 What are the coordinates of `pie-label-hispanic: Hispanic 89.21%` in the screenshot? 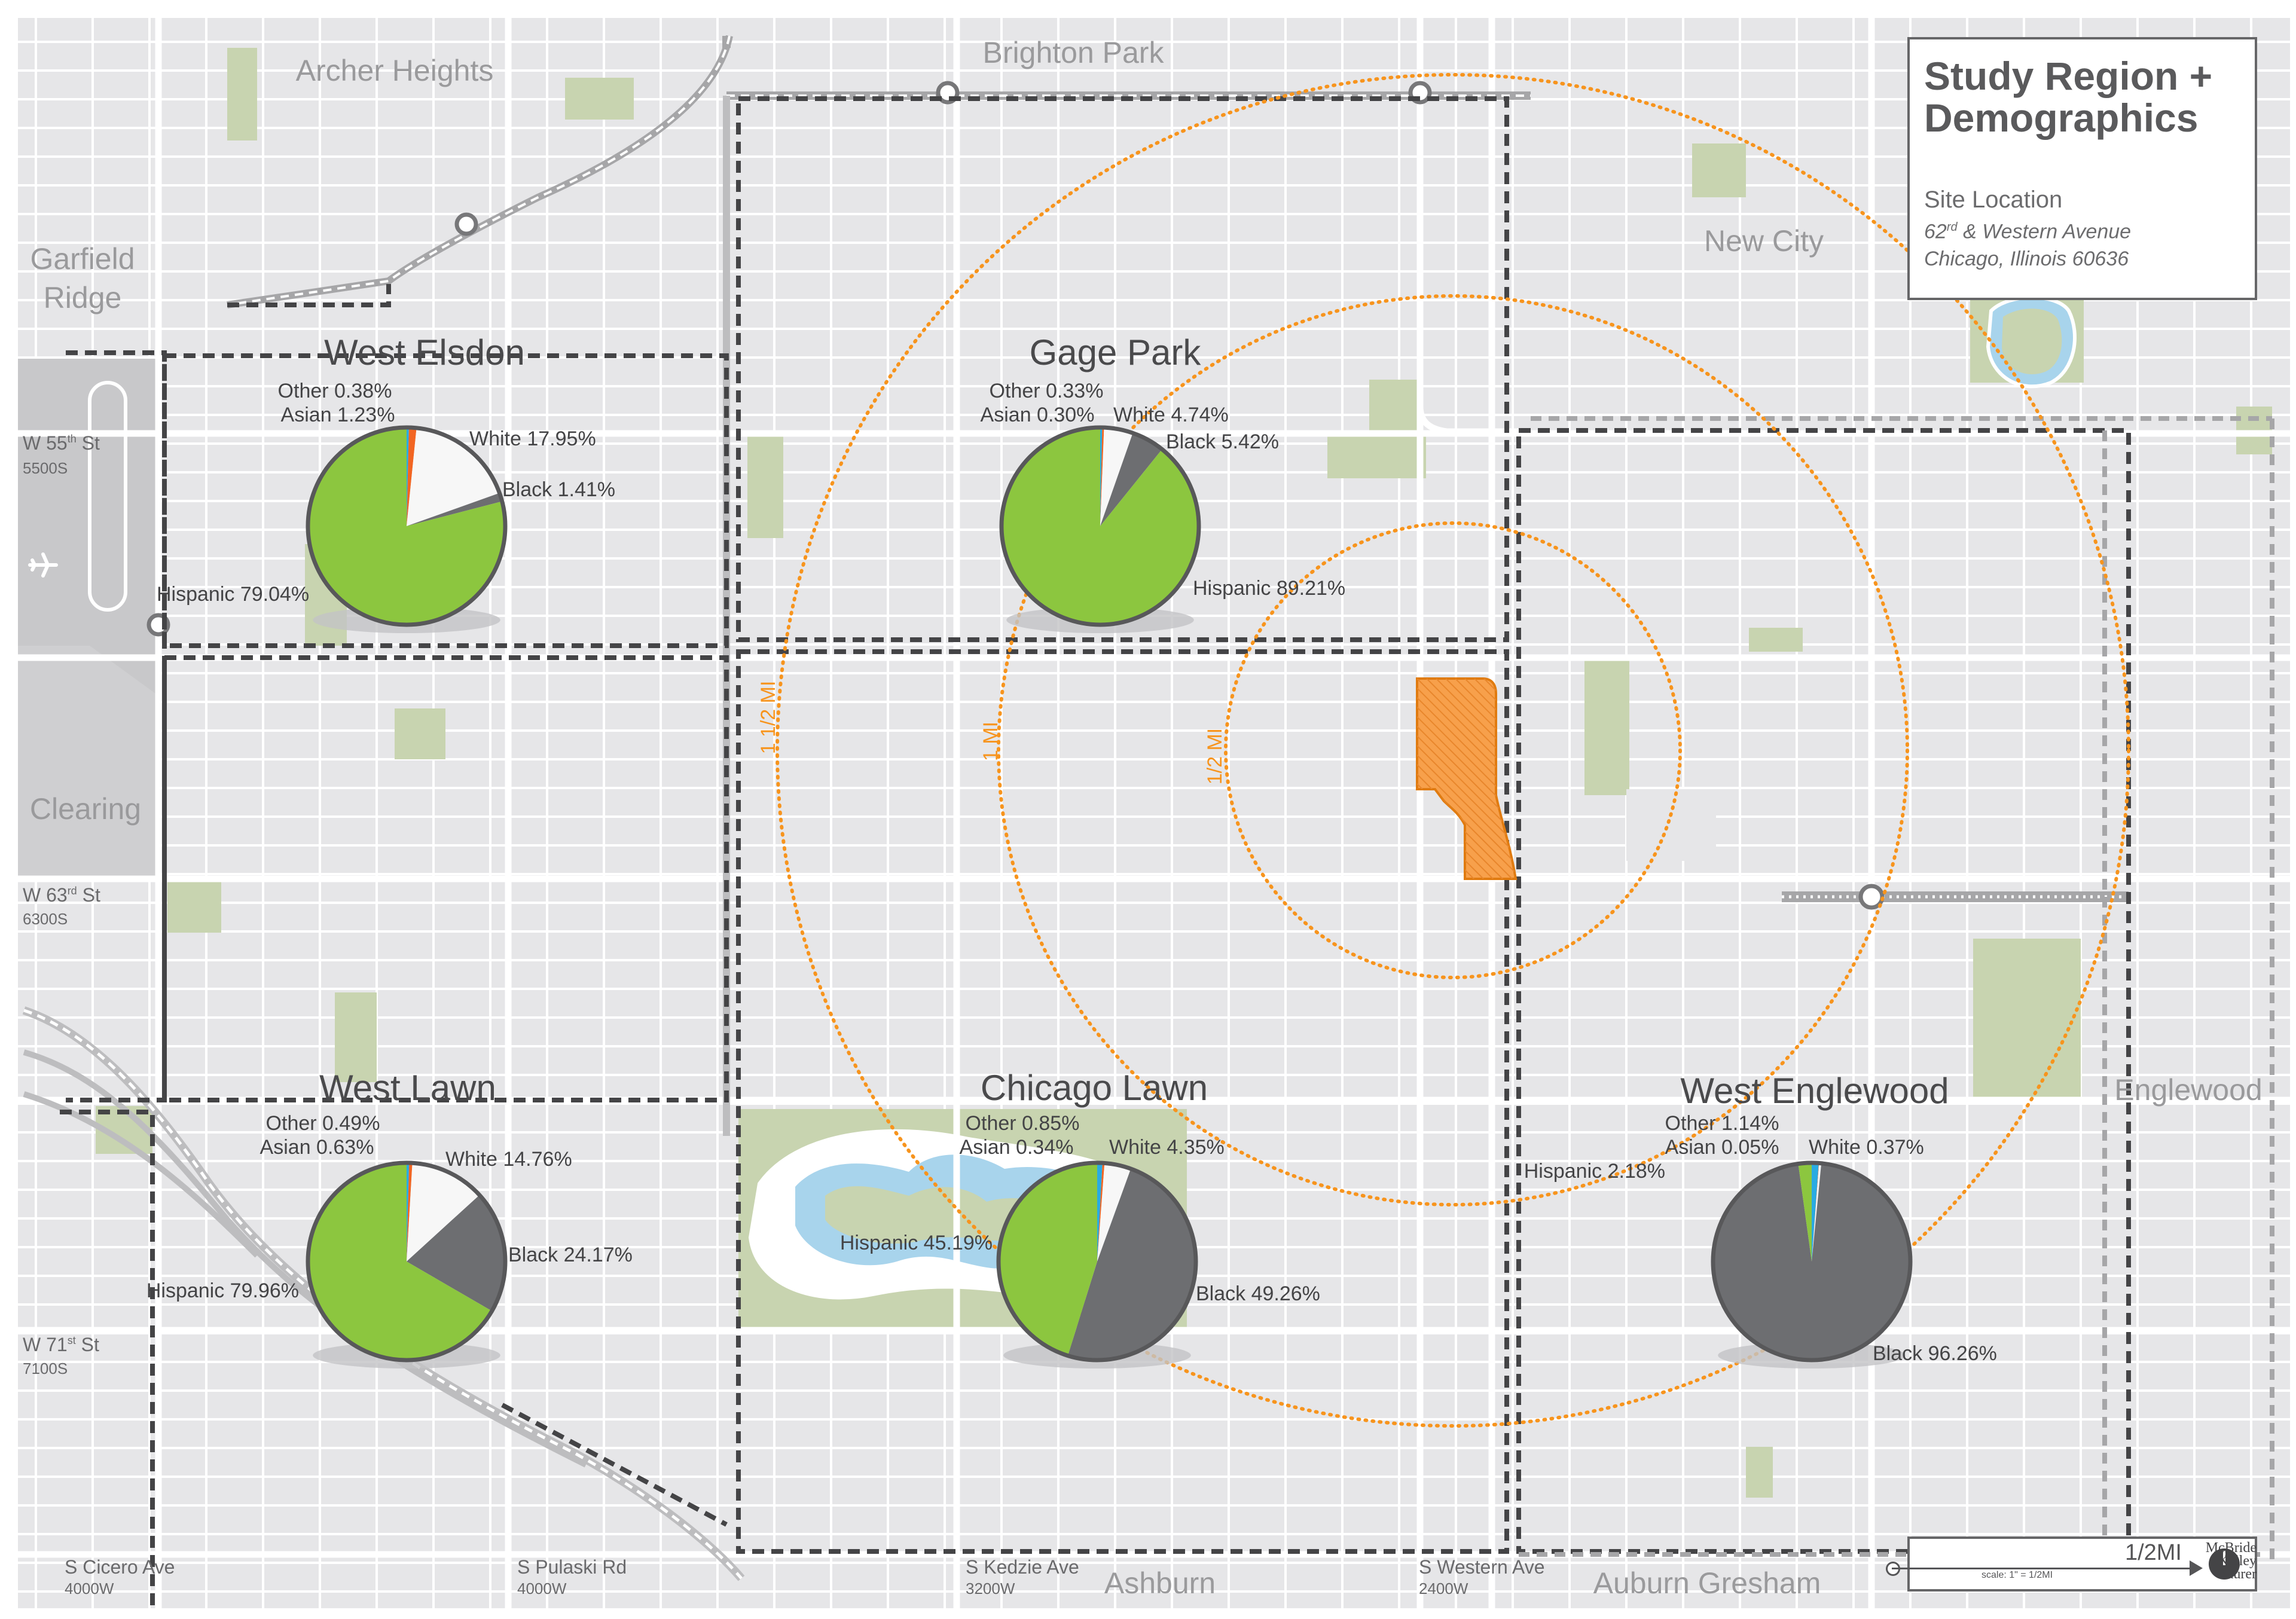 It's located at (1269, 588).